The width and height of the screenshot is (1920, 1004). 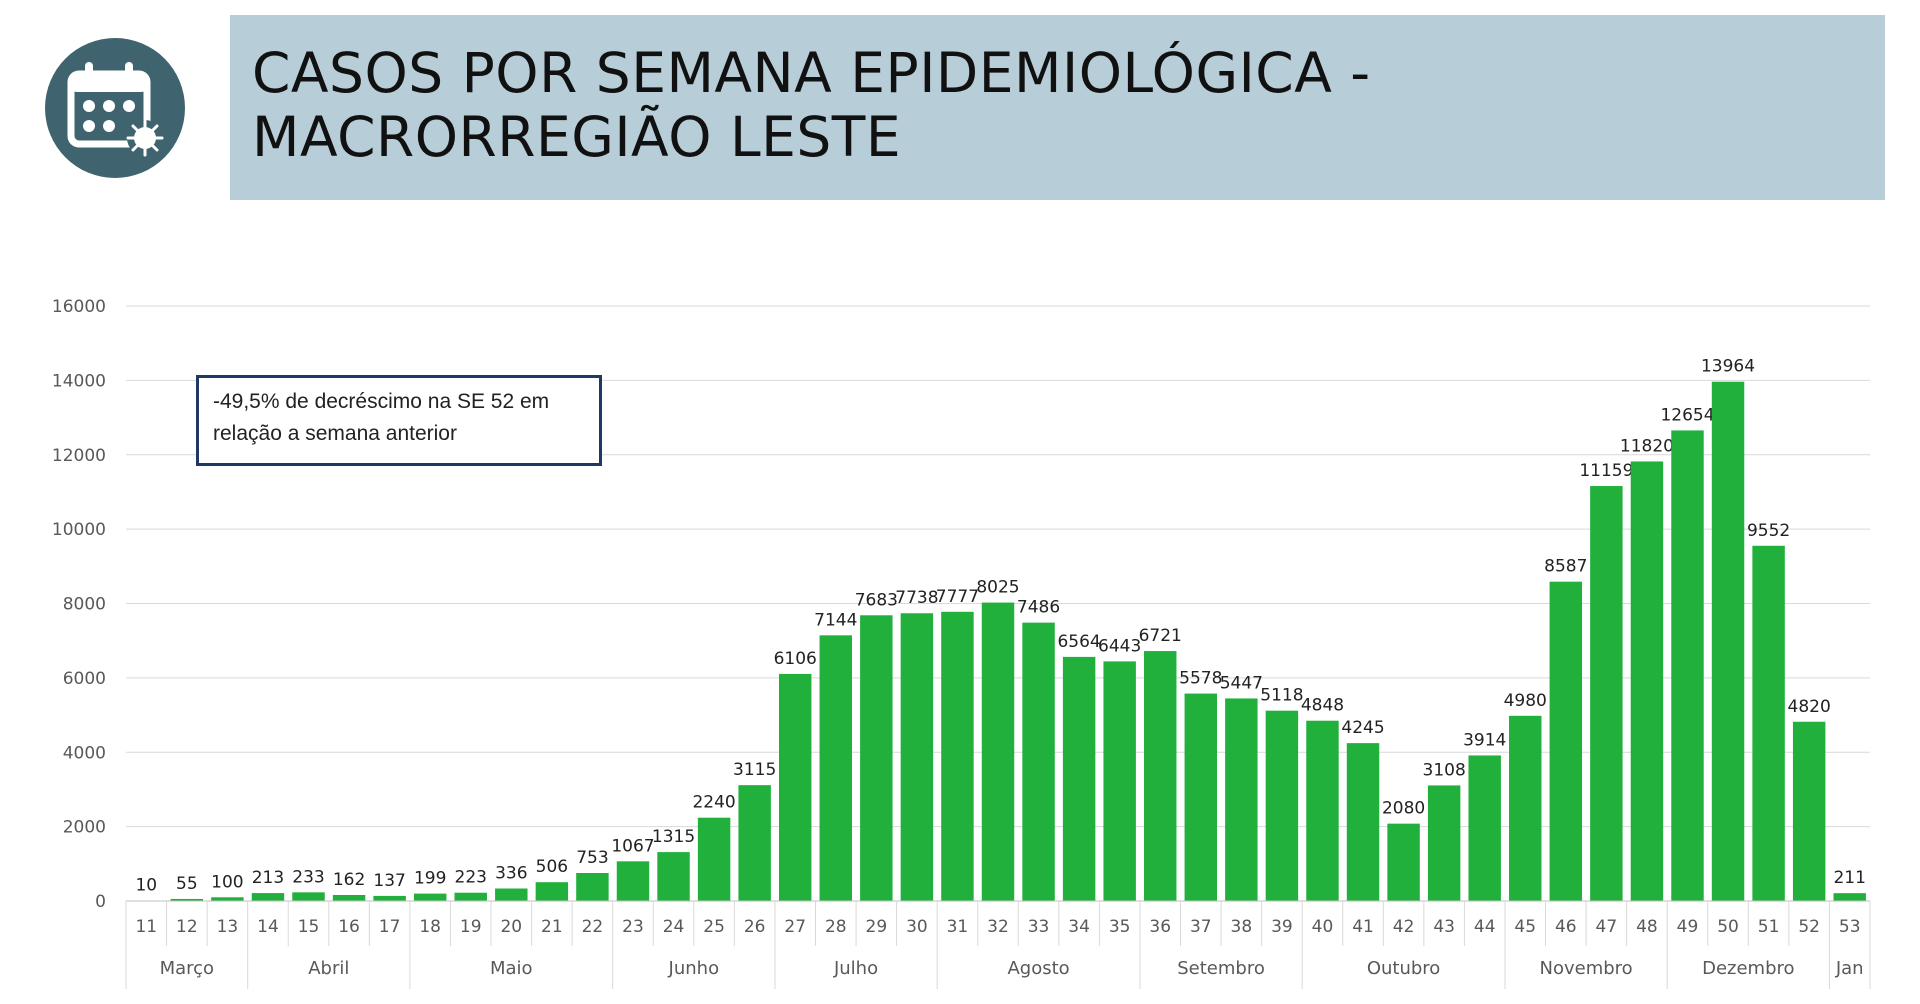 What do you see at coordinates (673, 837) in the screenshot?
I see `data-label: 1315` at bounding box center [673, 837].